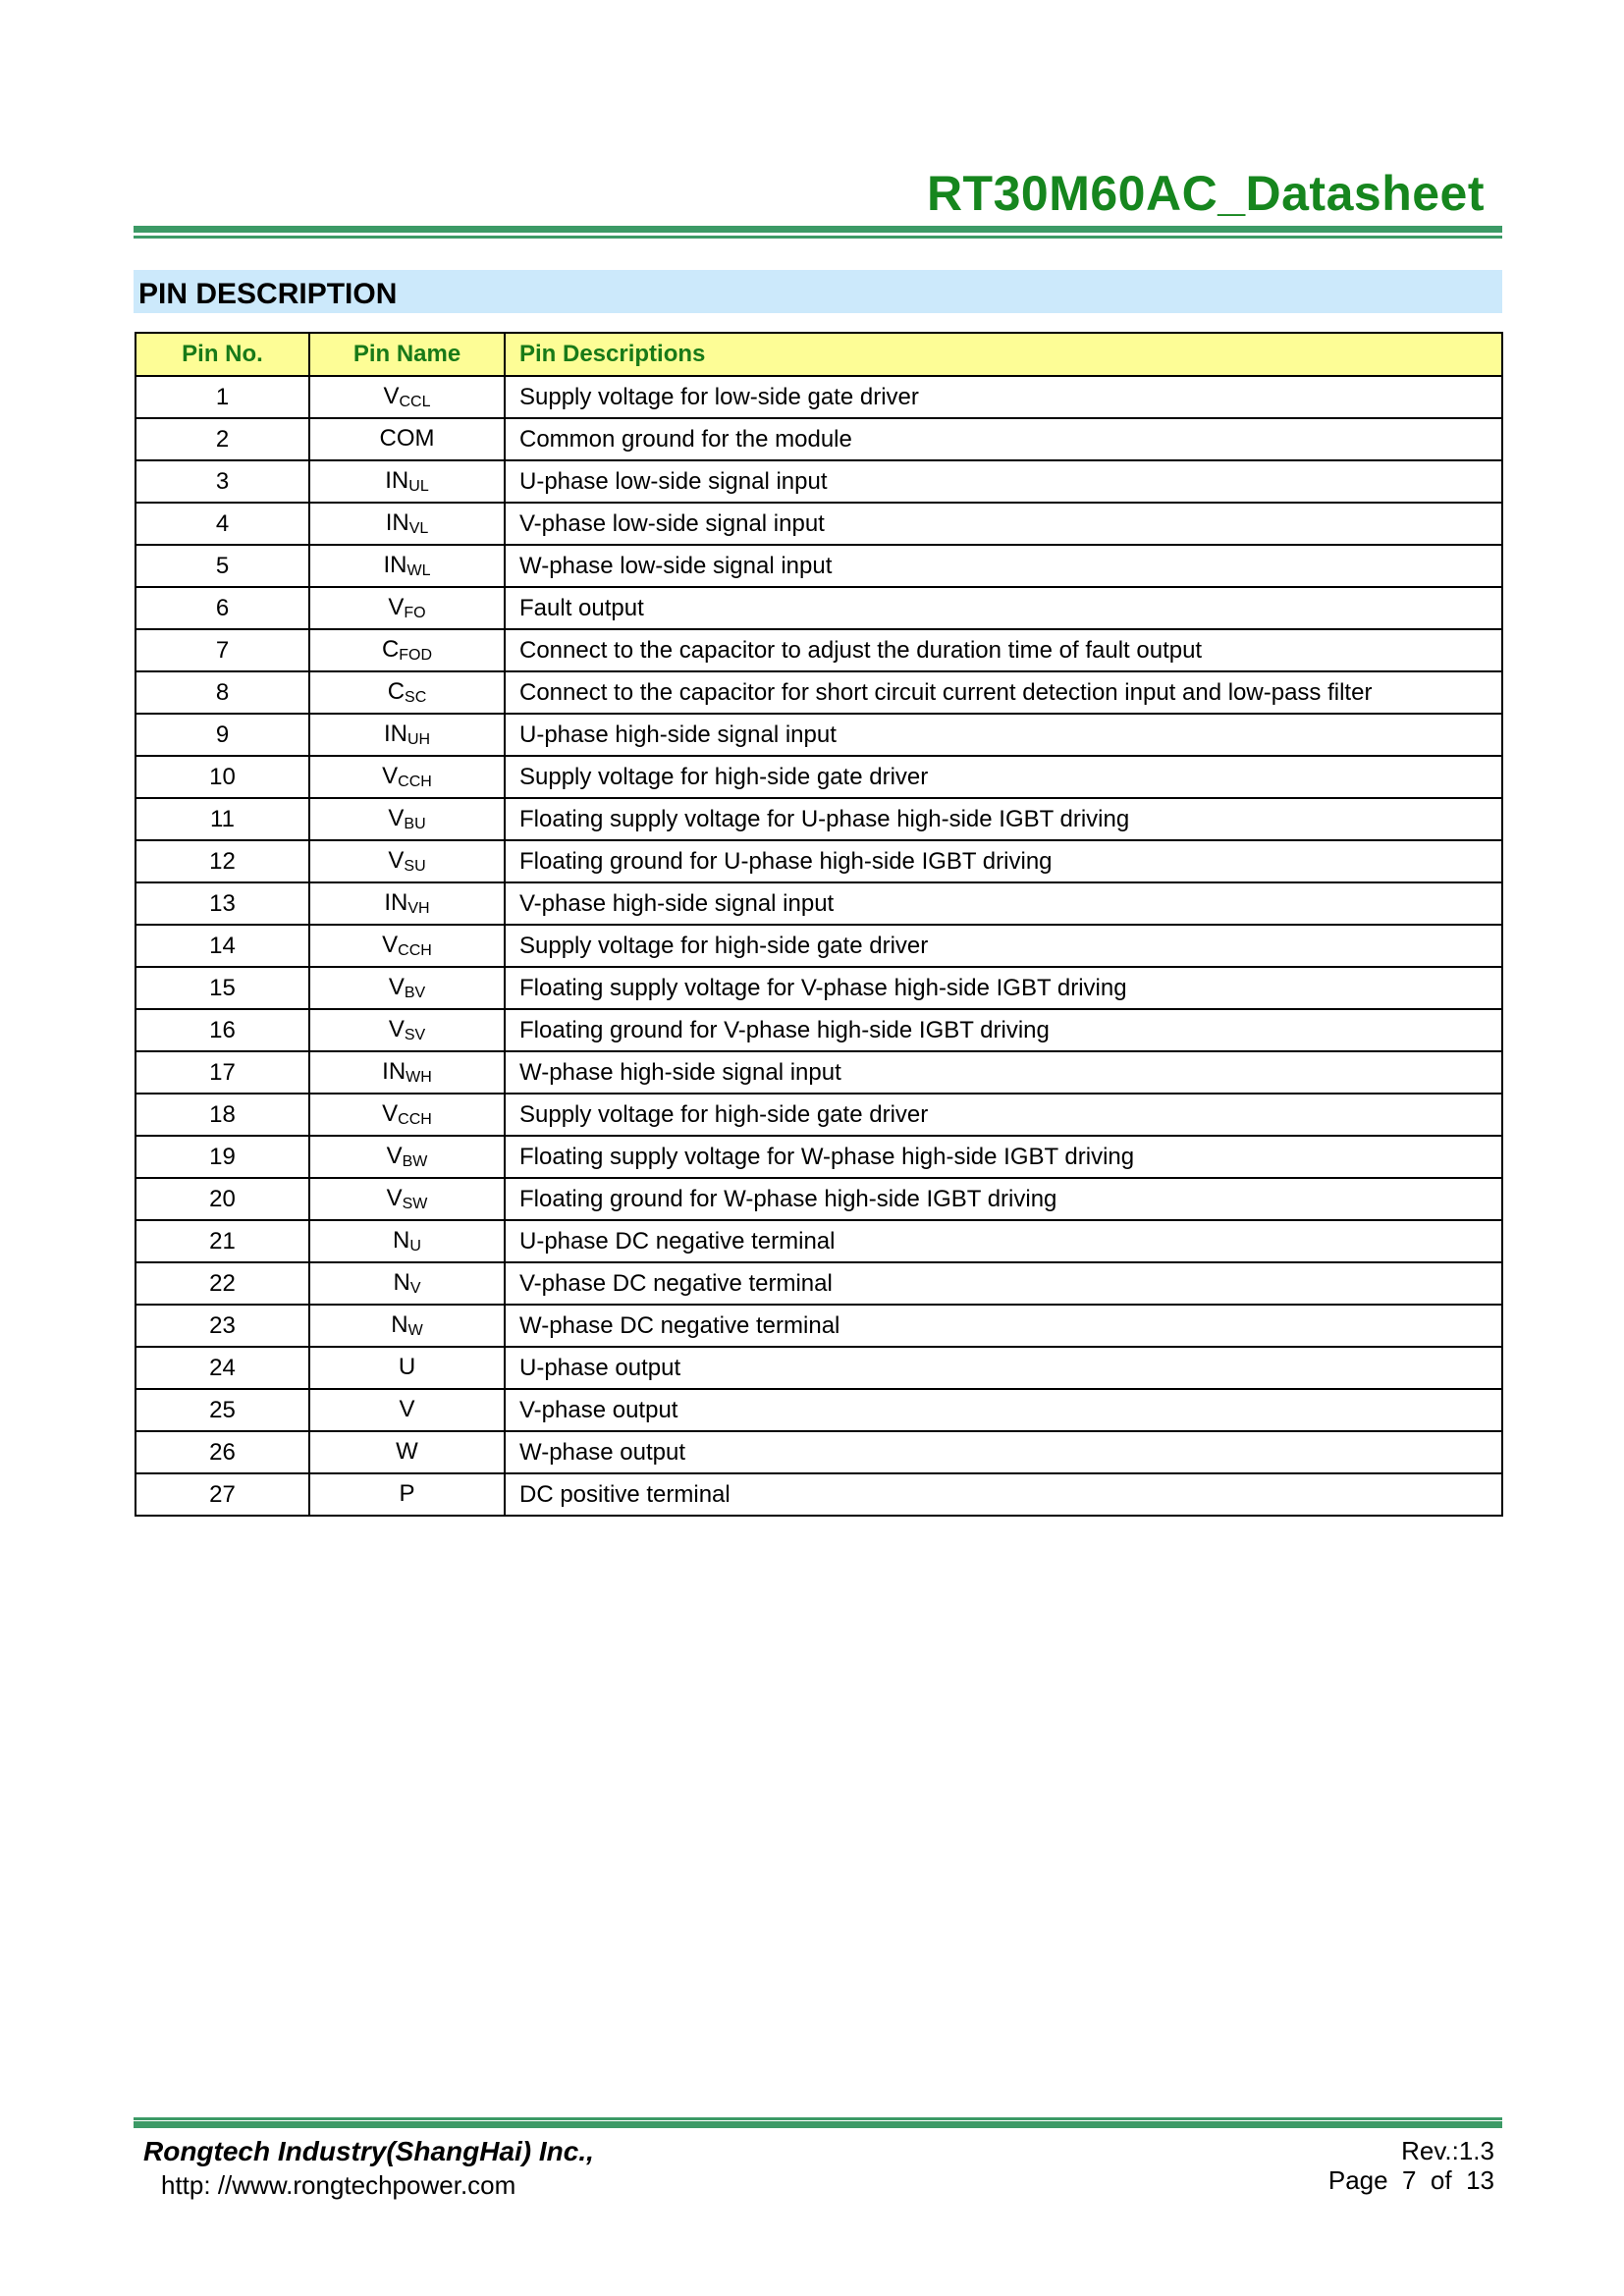 Image resolution: width=1624 pixels, height=2296 pixels. What do you see at coordinates (338, 2185) in the screenshot?
I see `footer-url: http: //www.rongtechpower.com` at bounding box center [338, 2185].